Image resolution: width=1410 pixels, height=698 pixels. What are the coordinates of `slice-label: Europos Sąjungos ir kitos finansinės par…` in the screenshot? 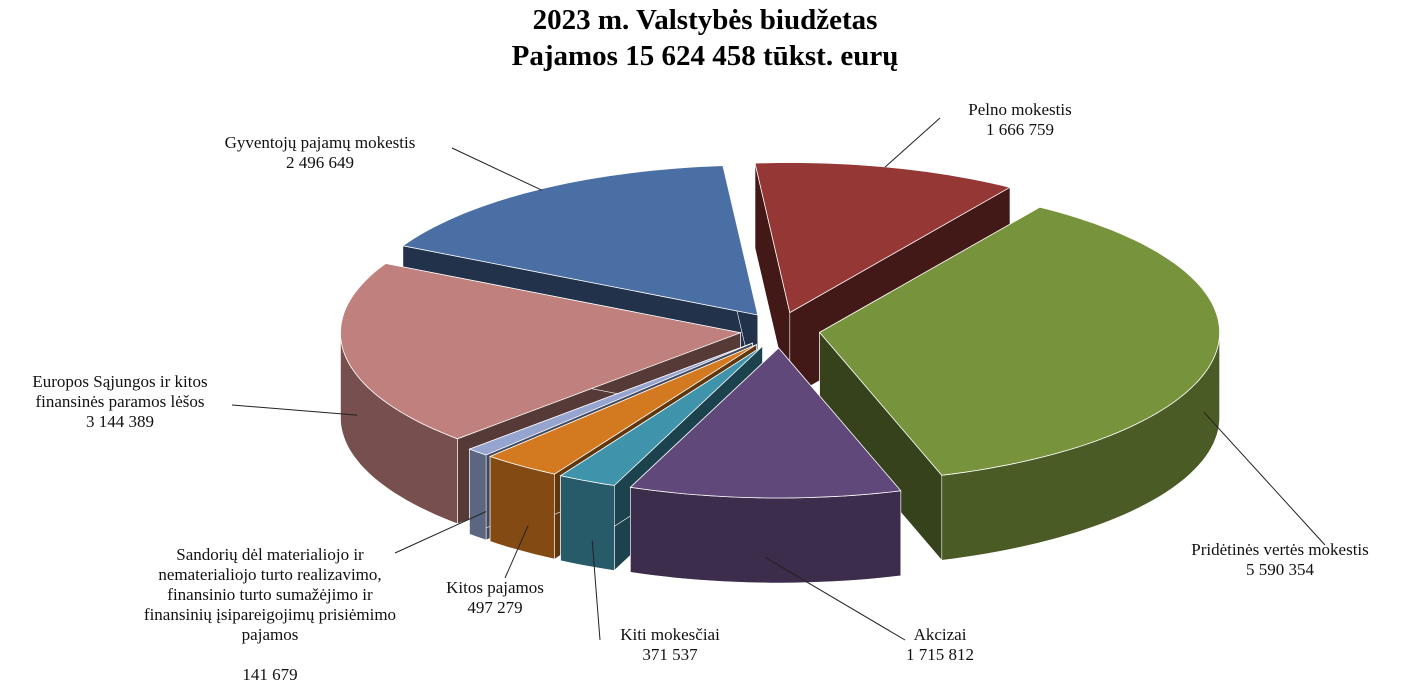 It's located at (120, 391).